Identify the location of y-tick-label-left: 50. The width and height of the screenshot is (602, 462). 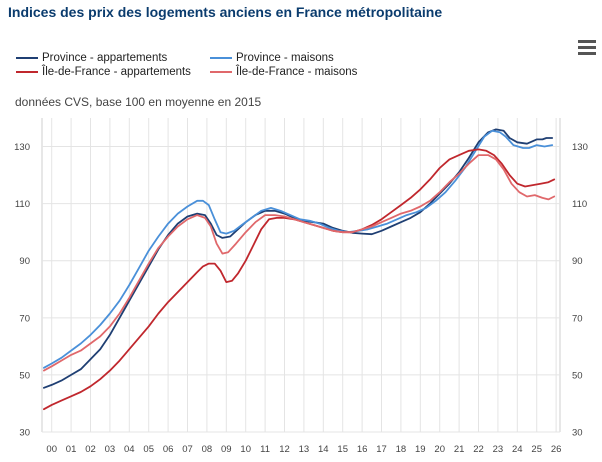
(24, 375).